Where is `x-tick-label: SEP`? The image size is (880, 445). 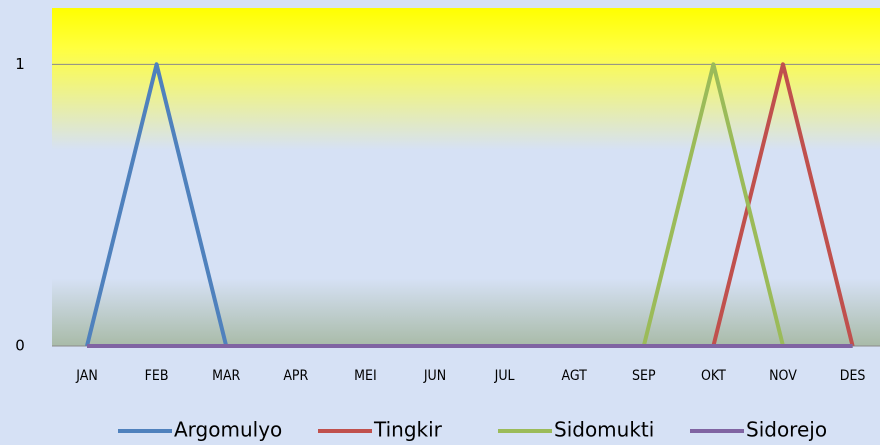
x-tick-label: SEP is located at coordinates (644, 376).